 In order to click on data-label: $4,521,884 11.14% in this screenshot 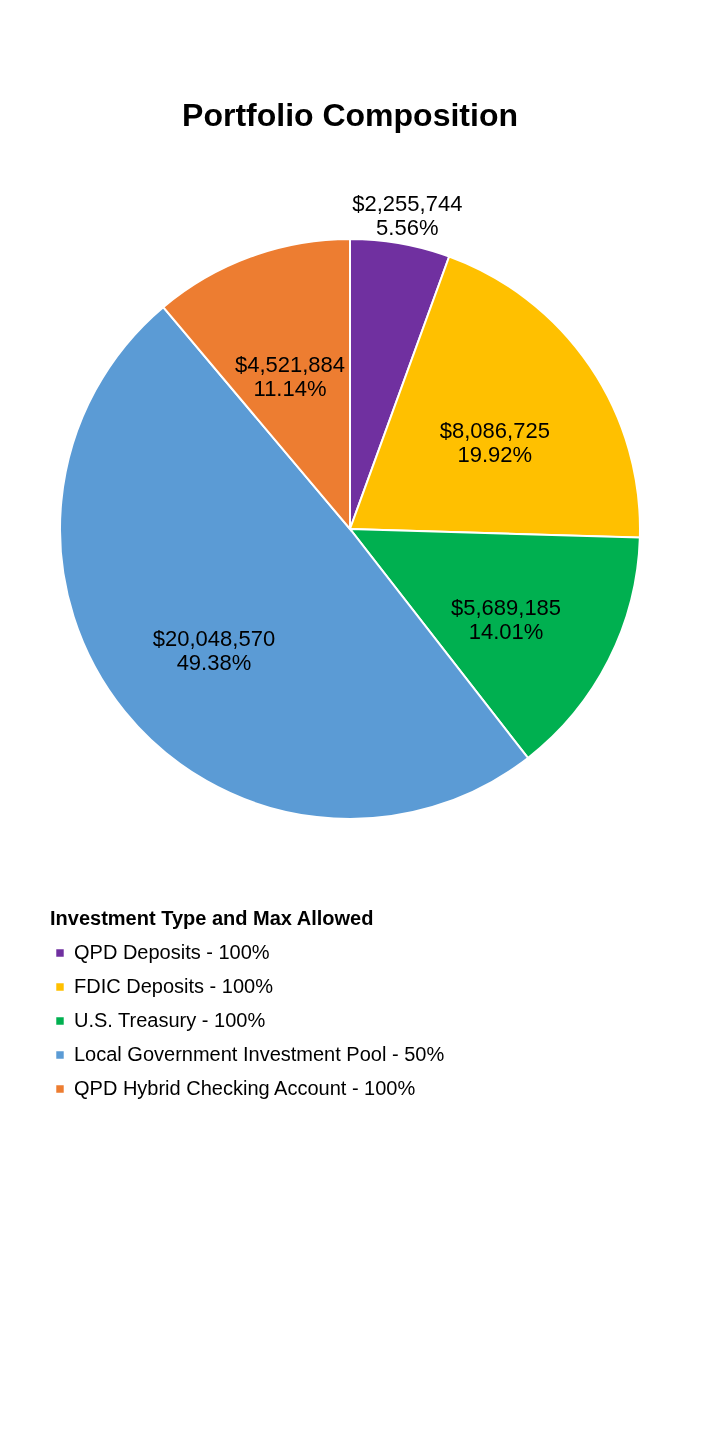, I will do `click(290, 376)`.